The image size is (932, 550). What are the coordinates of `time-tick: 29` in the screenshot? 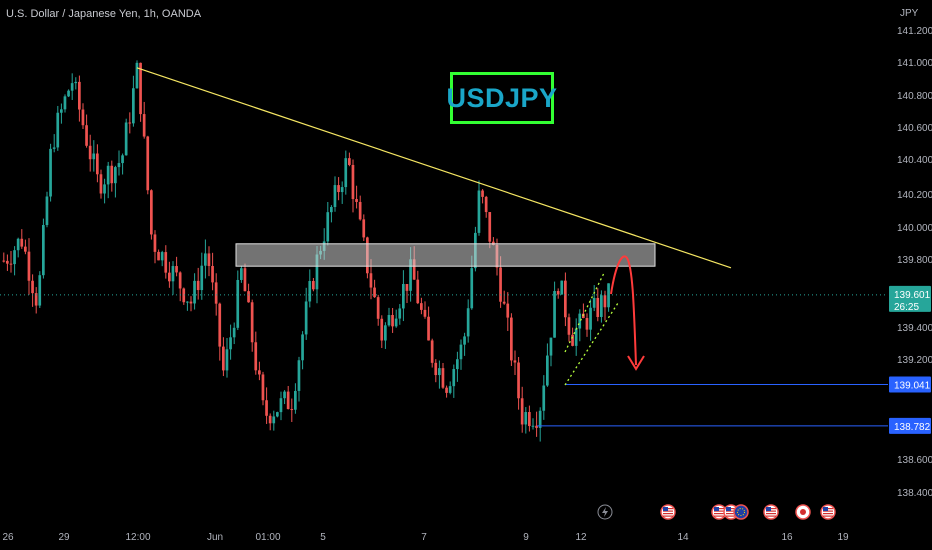 It's located at (64, 537).